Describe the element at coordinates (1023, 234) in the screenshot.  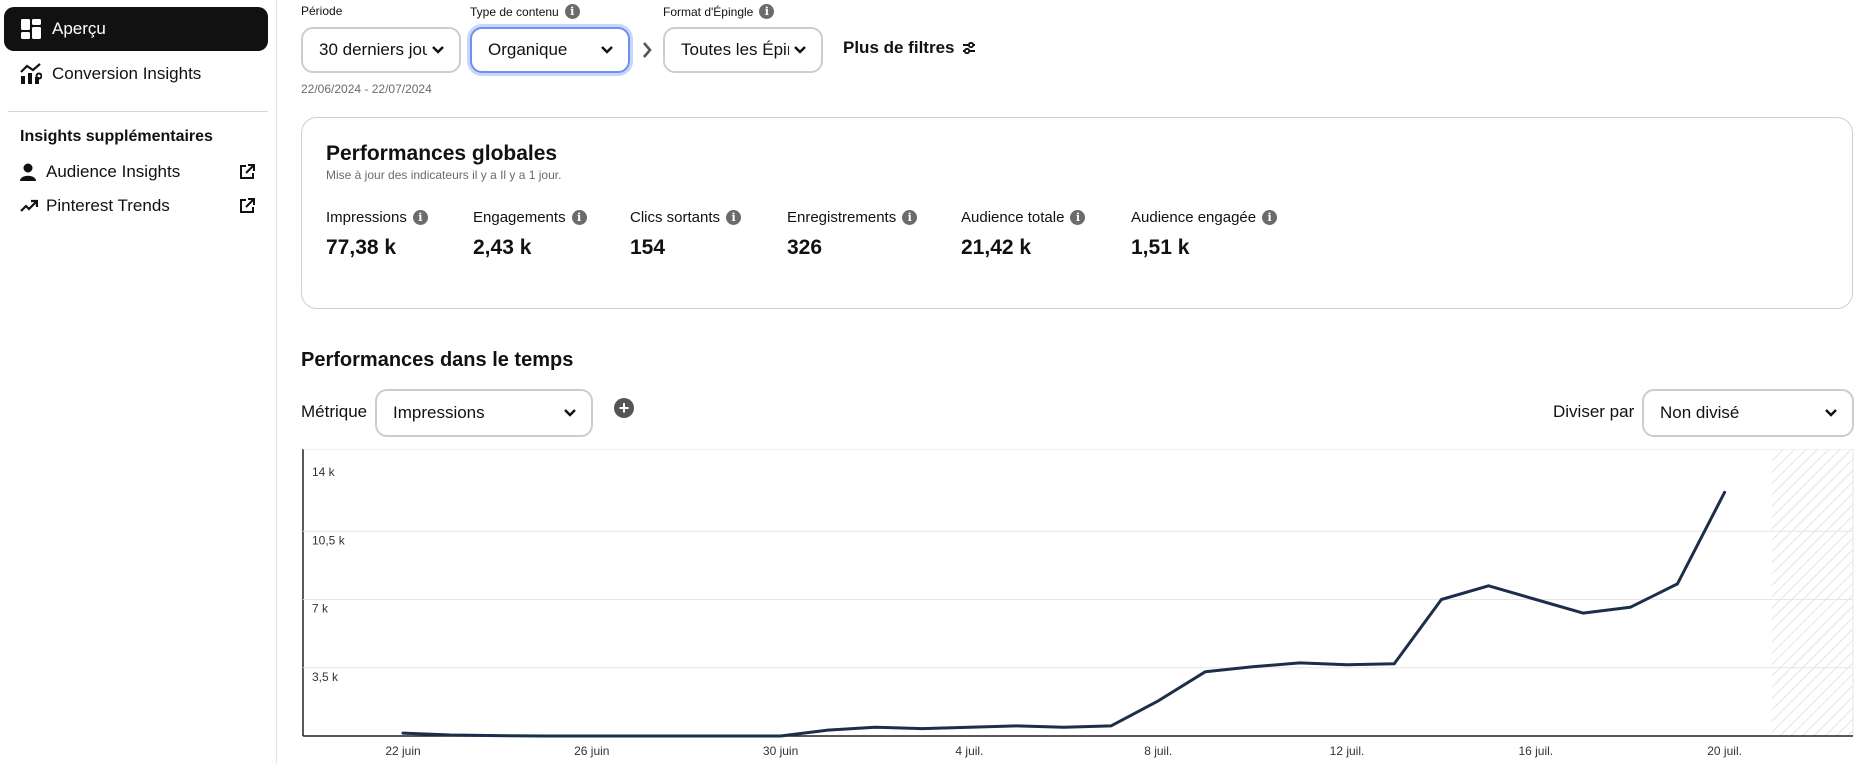
I see `metric-total-audience: Audience totale i 21,42 k` at that location.